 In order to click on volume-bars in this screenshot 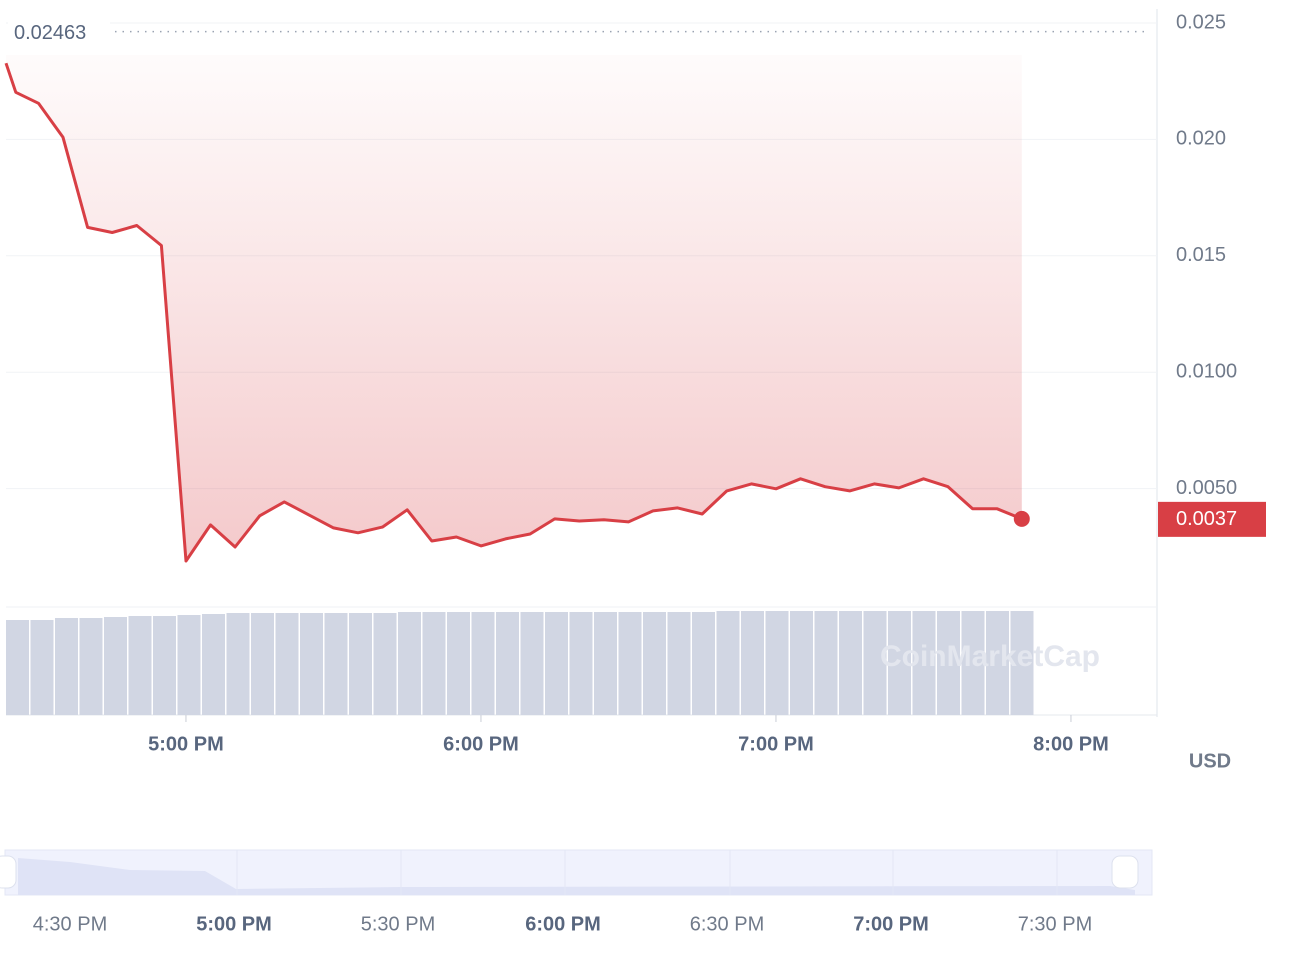, I will do `click(520, 663)`.